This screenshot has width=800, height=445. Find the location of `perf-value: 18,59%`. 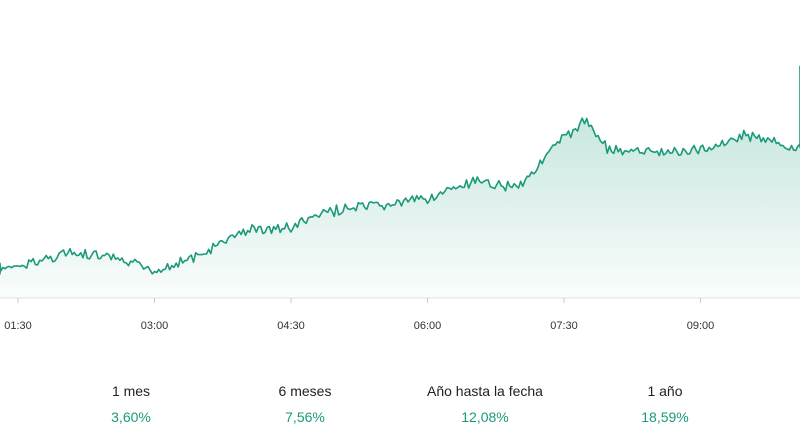

perf-value: 18,59% is located at coordinates (665, 417).